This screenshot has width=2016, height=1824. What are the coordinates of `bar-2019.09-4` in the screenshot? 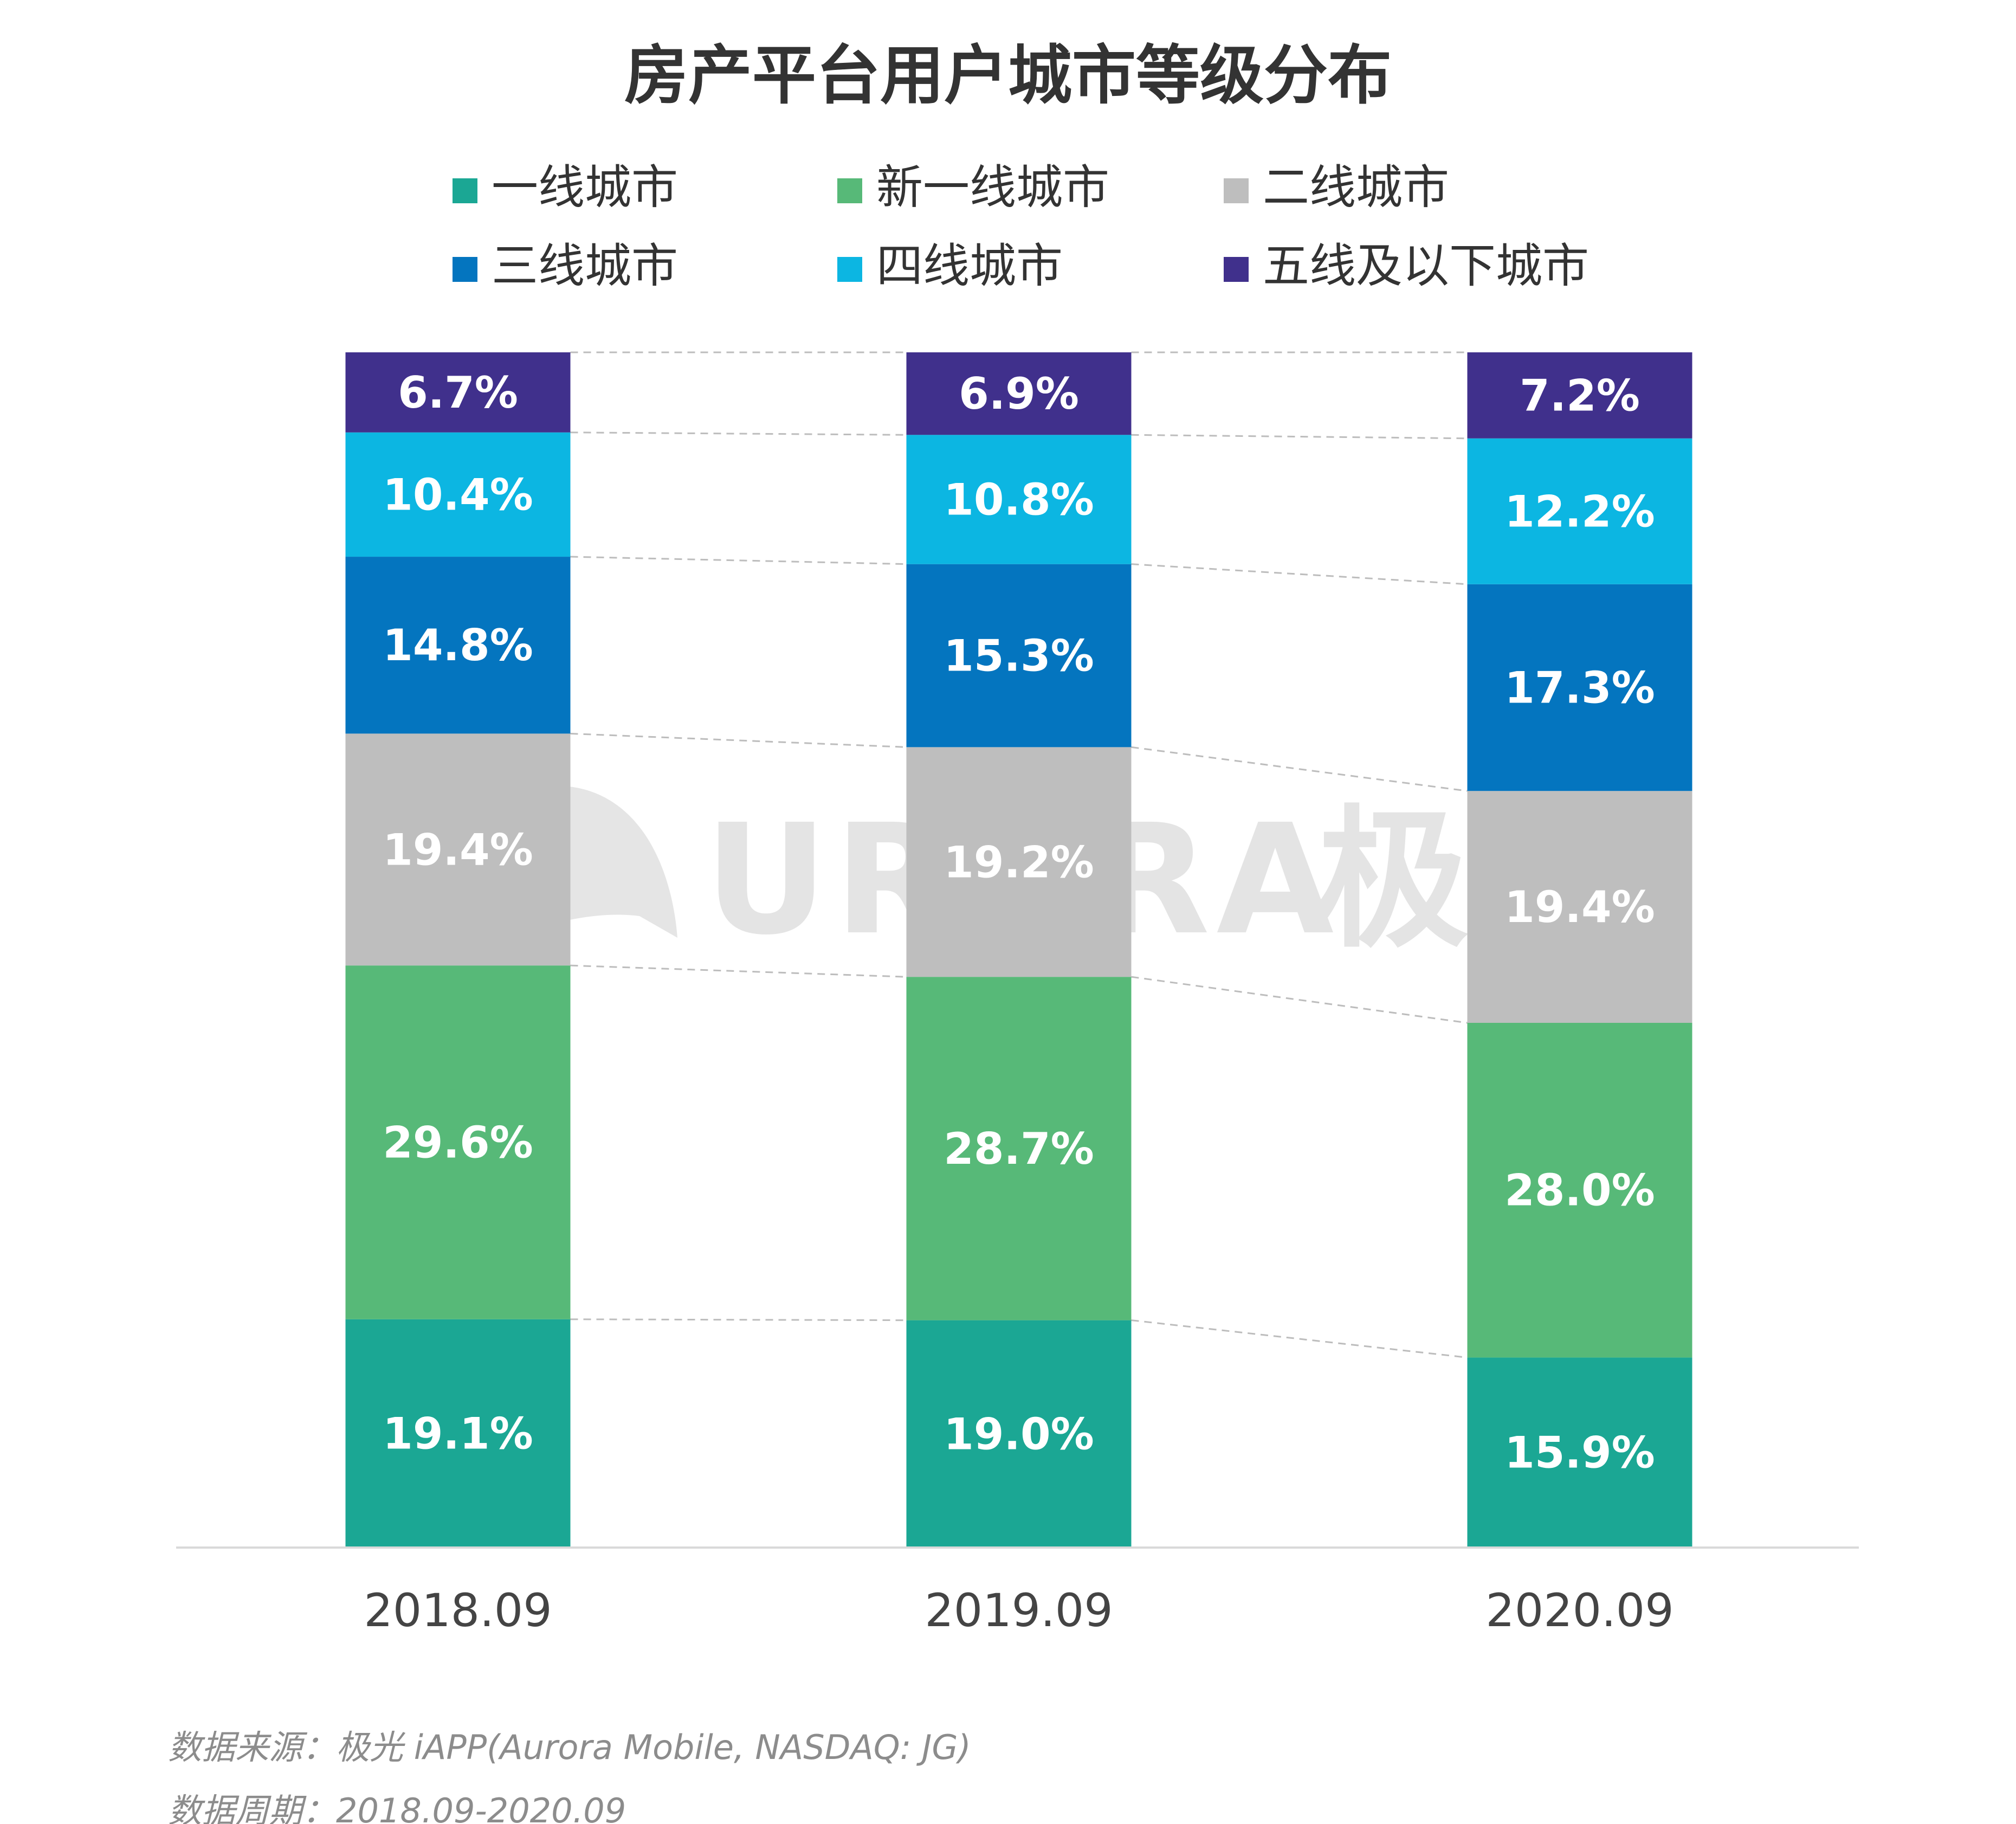 It's located at (1019, 655).